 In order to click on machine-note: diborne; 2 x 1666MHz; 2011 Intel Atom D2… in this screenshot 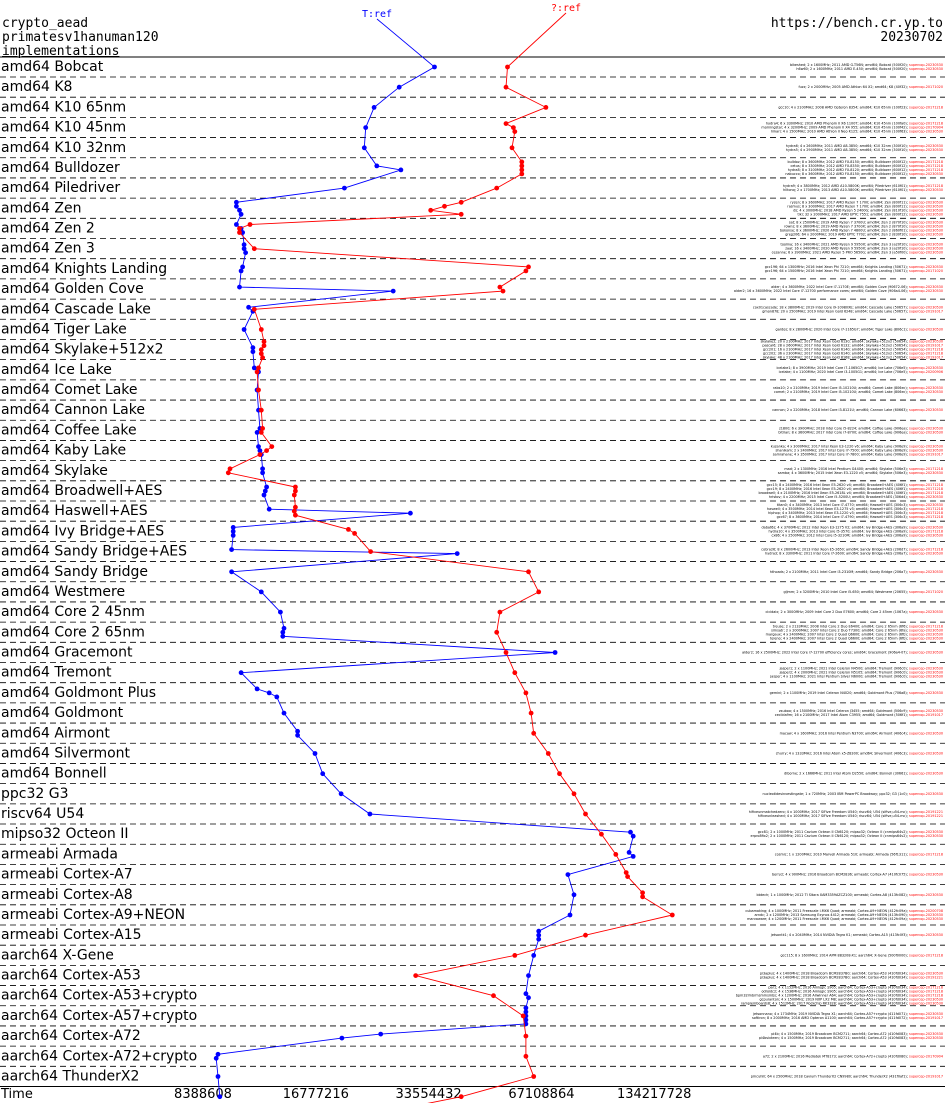, I will do `click(863, 774)`.